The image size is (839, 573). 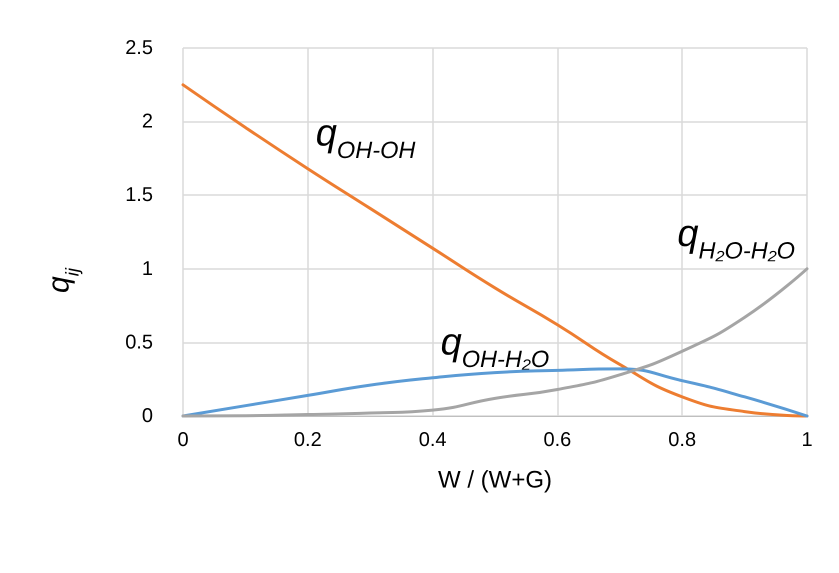 I want to click on x-tick-label: 0.8, so click(x=682, y=440).